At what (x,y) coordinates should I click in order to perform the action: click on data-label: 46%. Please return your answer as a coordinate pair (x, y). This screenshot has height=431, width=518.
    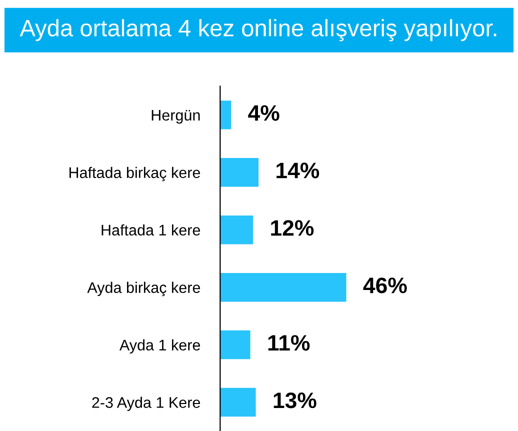
    Looking at the image, I should click on (385, 286).